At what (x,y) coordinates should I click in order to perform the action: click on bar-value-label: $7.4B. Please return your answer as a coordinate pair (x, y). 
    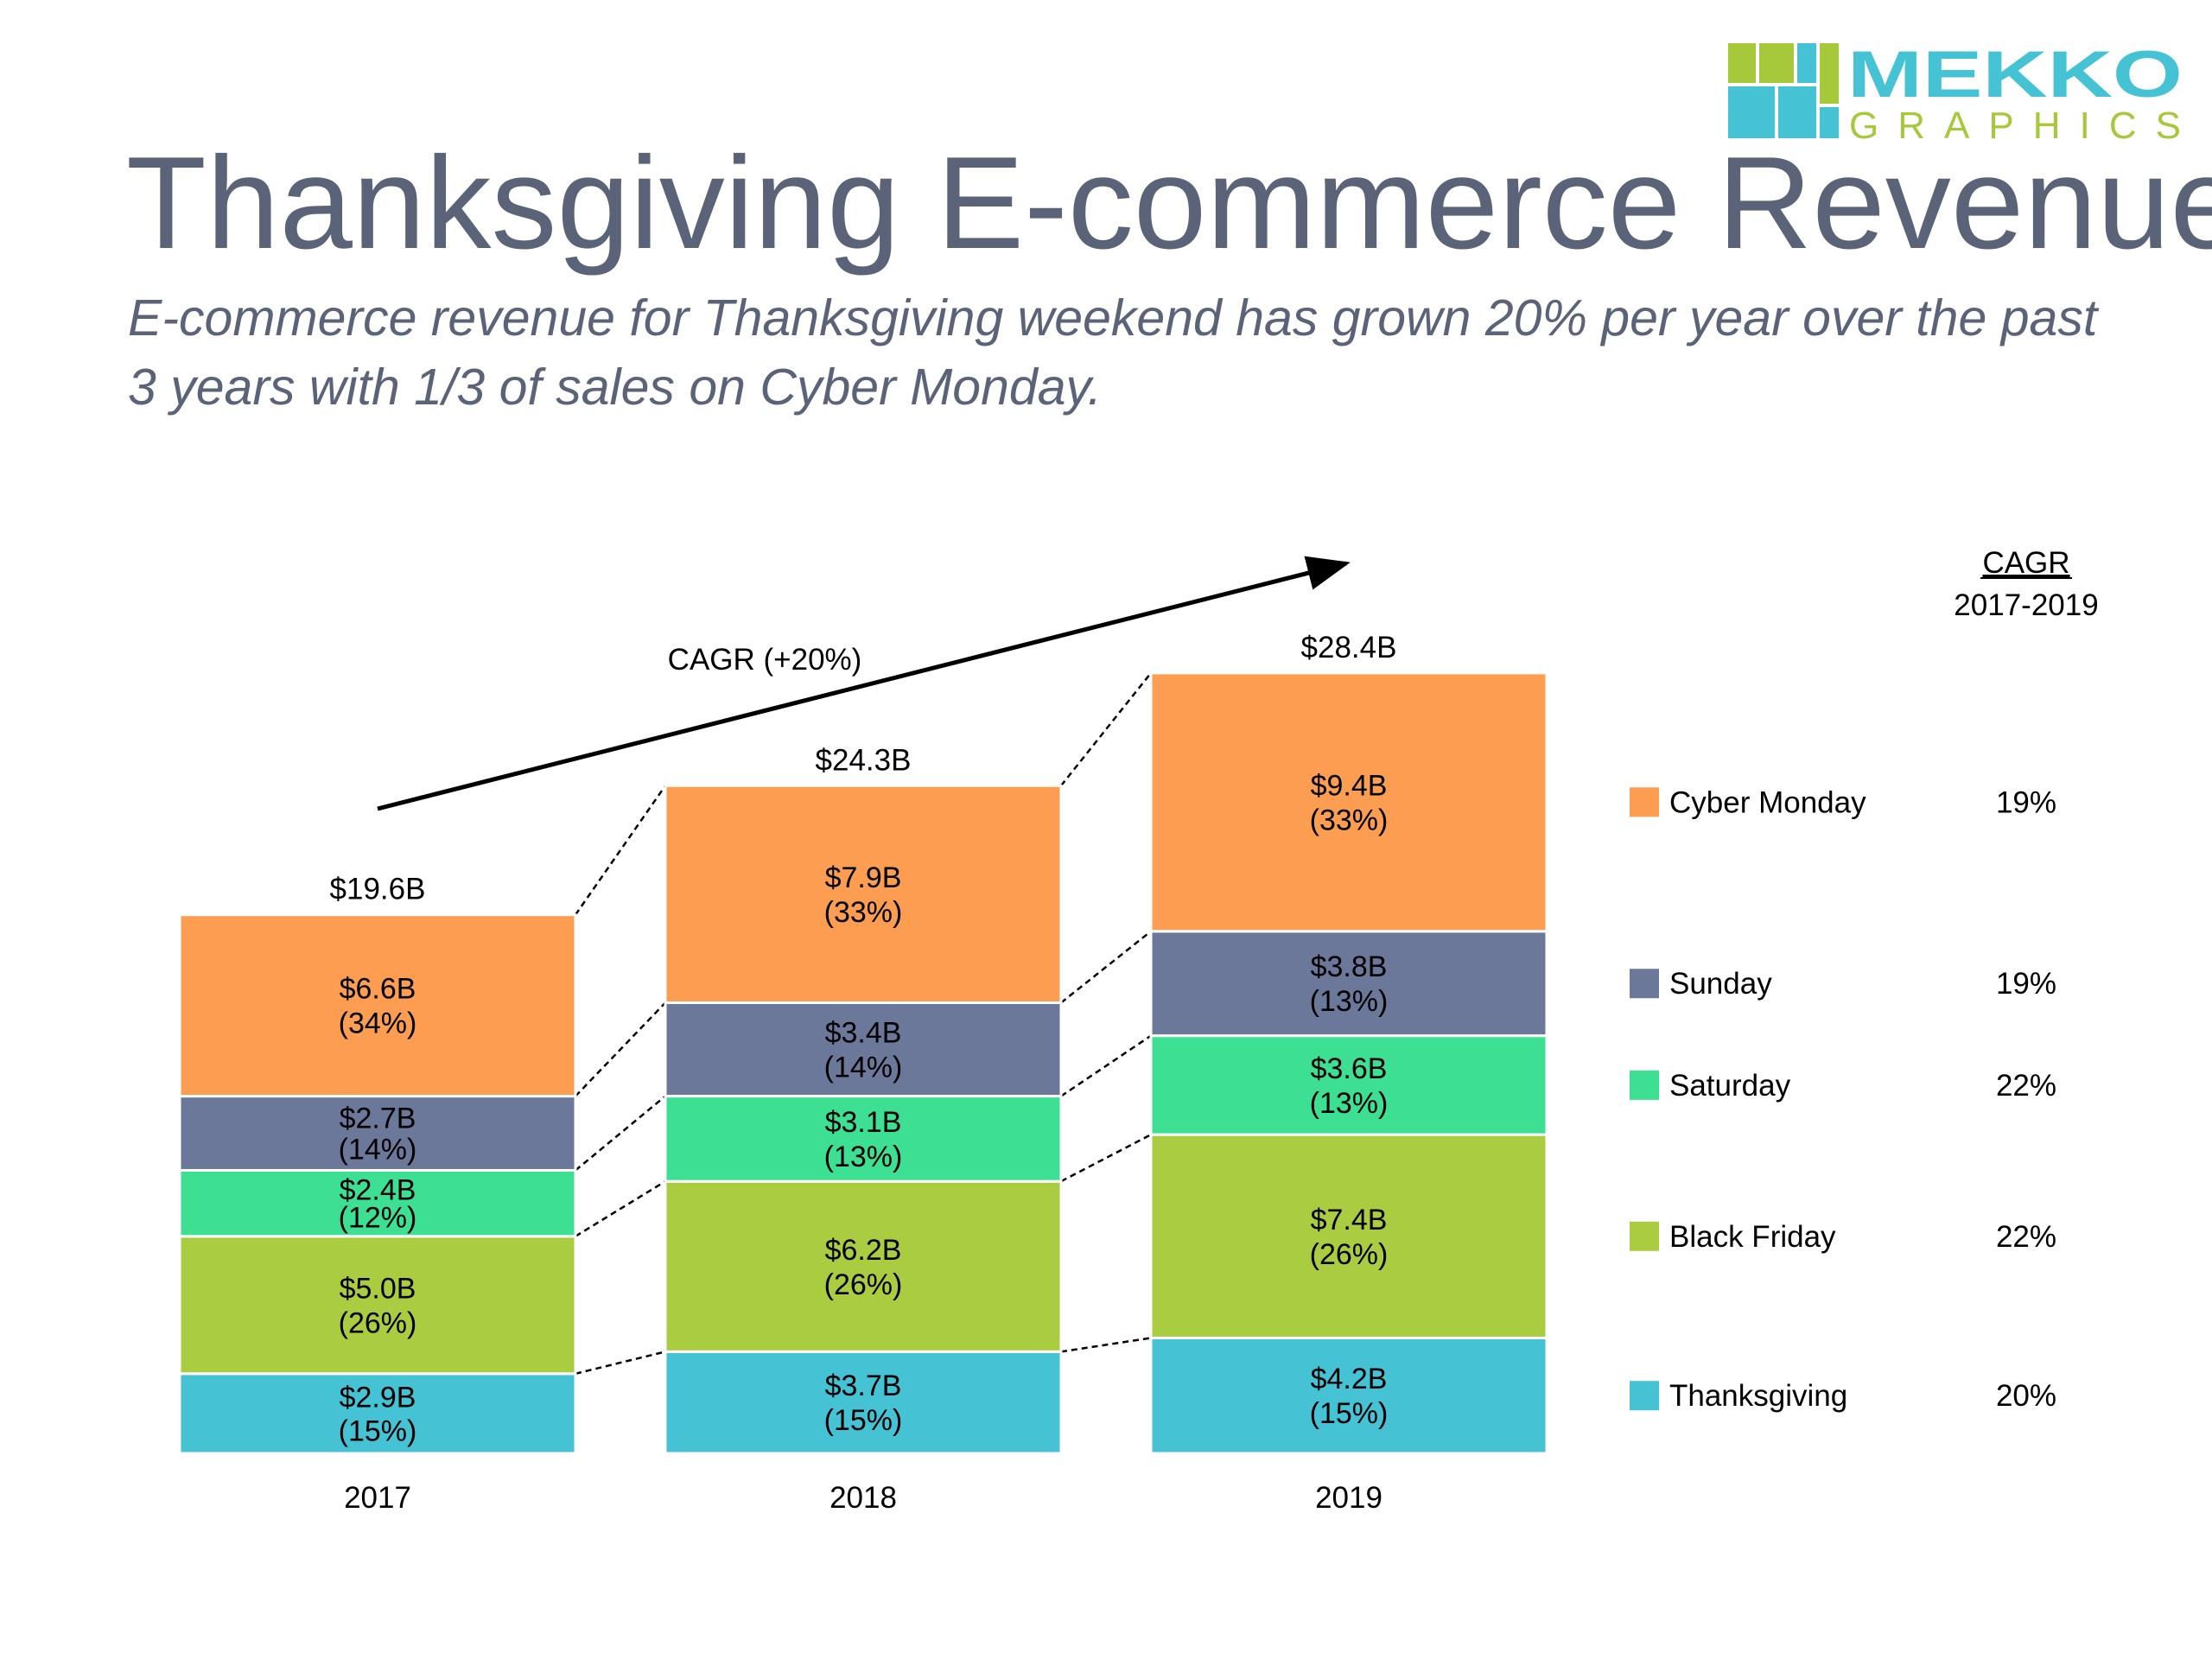
    Looking at the image, I should click on (1349, 1220).